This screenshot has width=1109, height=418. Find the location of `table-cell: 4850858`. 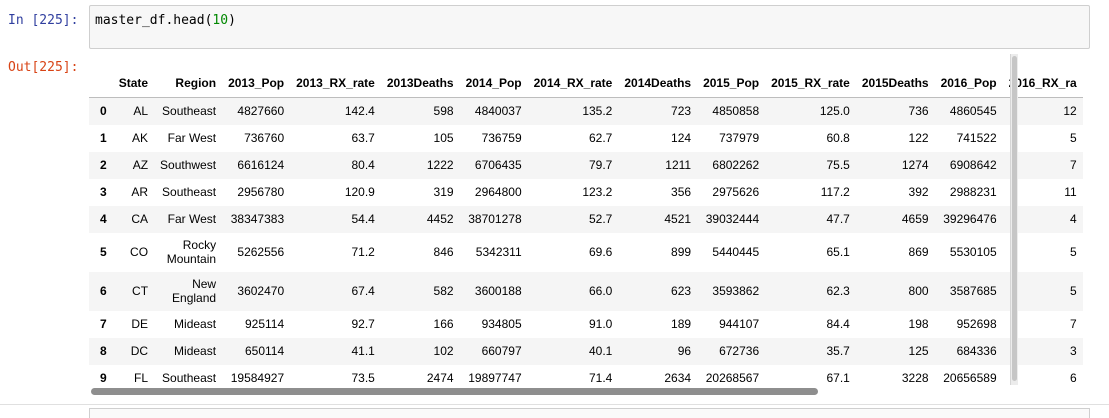

table-cell: 4850858 is located at coordinates (736, 111).